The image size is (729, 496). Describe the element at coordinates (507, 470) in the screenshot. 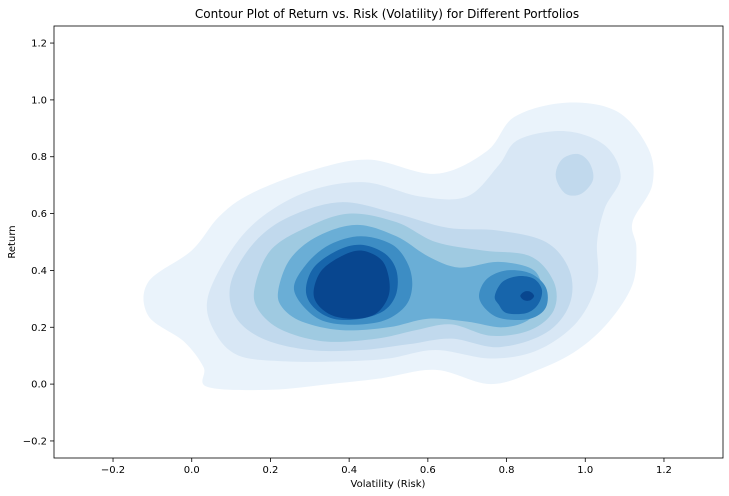

I see `x-tick-label: 0.8` at that location.